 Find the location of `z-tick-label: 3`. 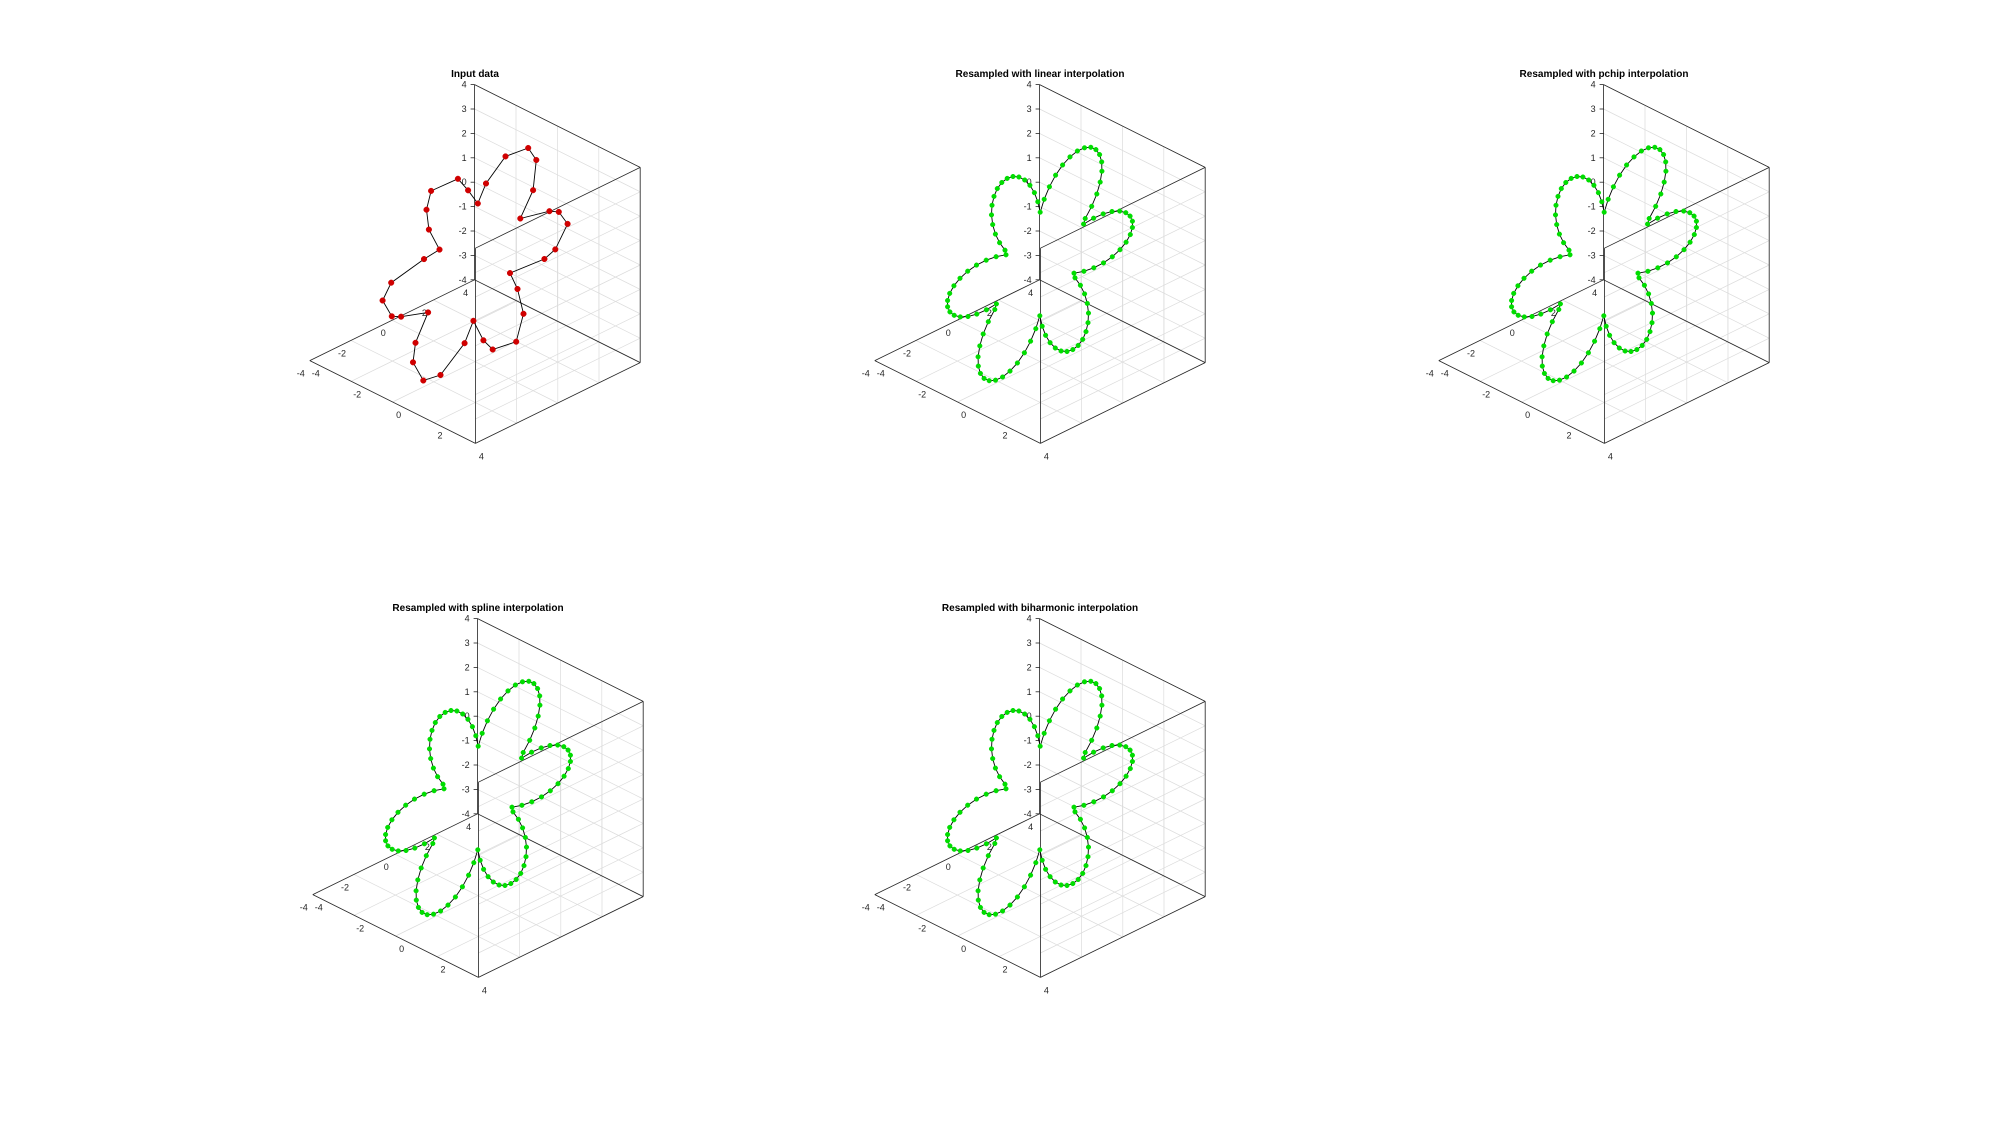

z-tick-label: 3 is located at coordinates (1029, 643).